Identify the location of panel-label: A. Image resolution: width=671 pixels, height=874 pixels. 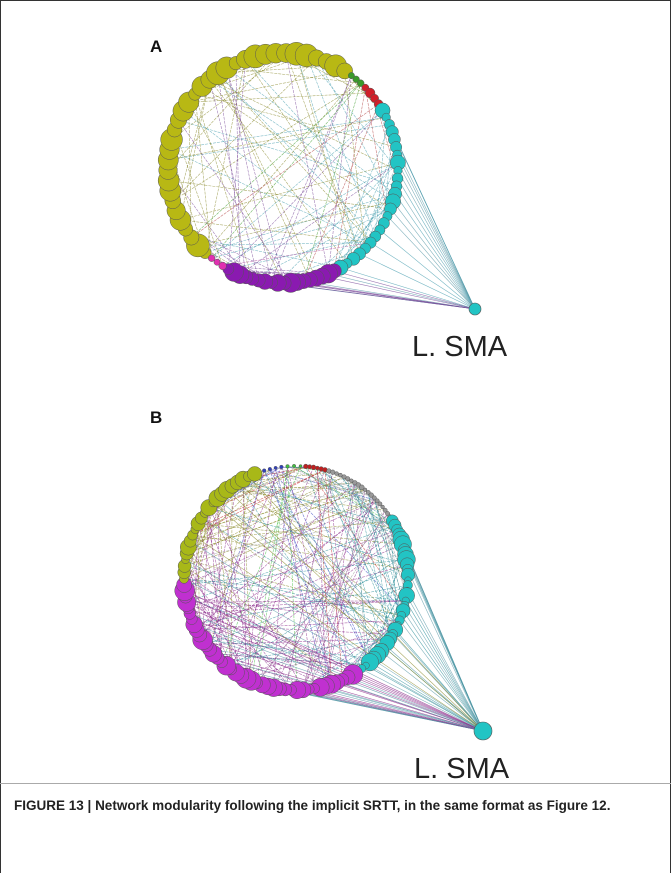
(156, 46).